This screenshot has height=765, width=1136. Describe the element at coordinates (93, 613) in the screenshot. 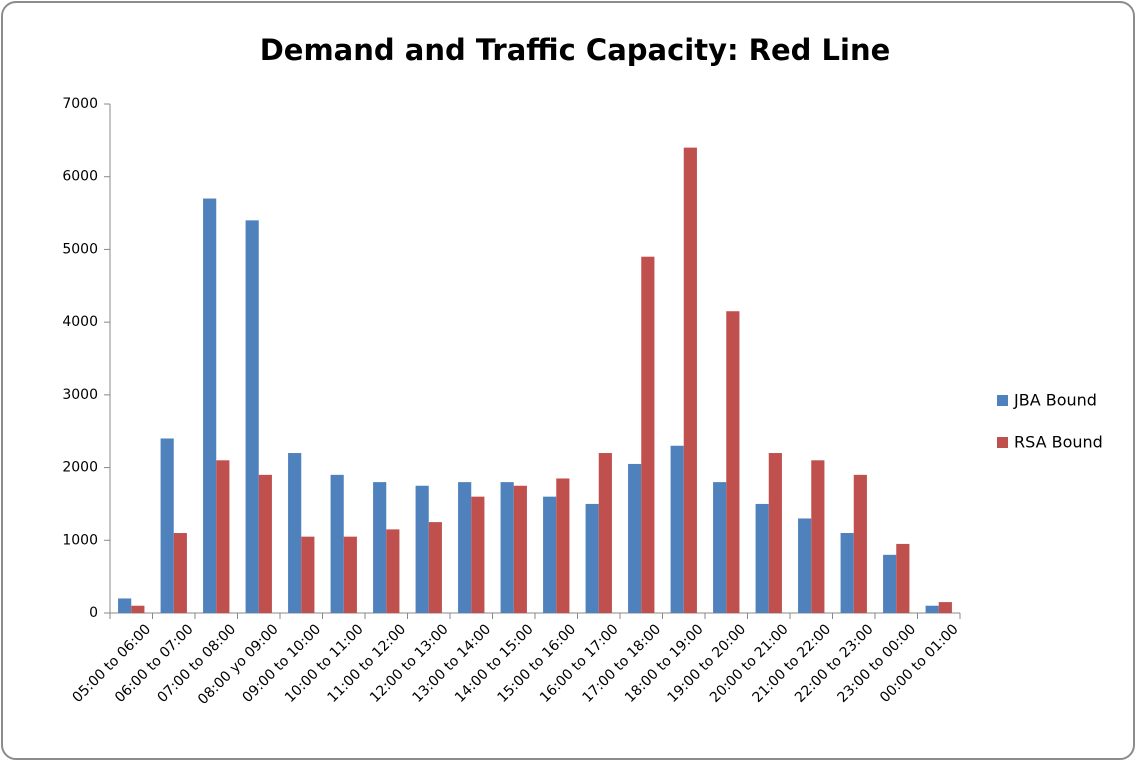

I see `y-tick-label: 0` at that location.